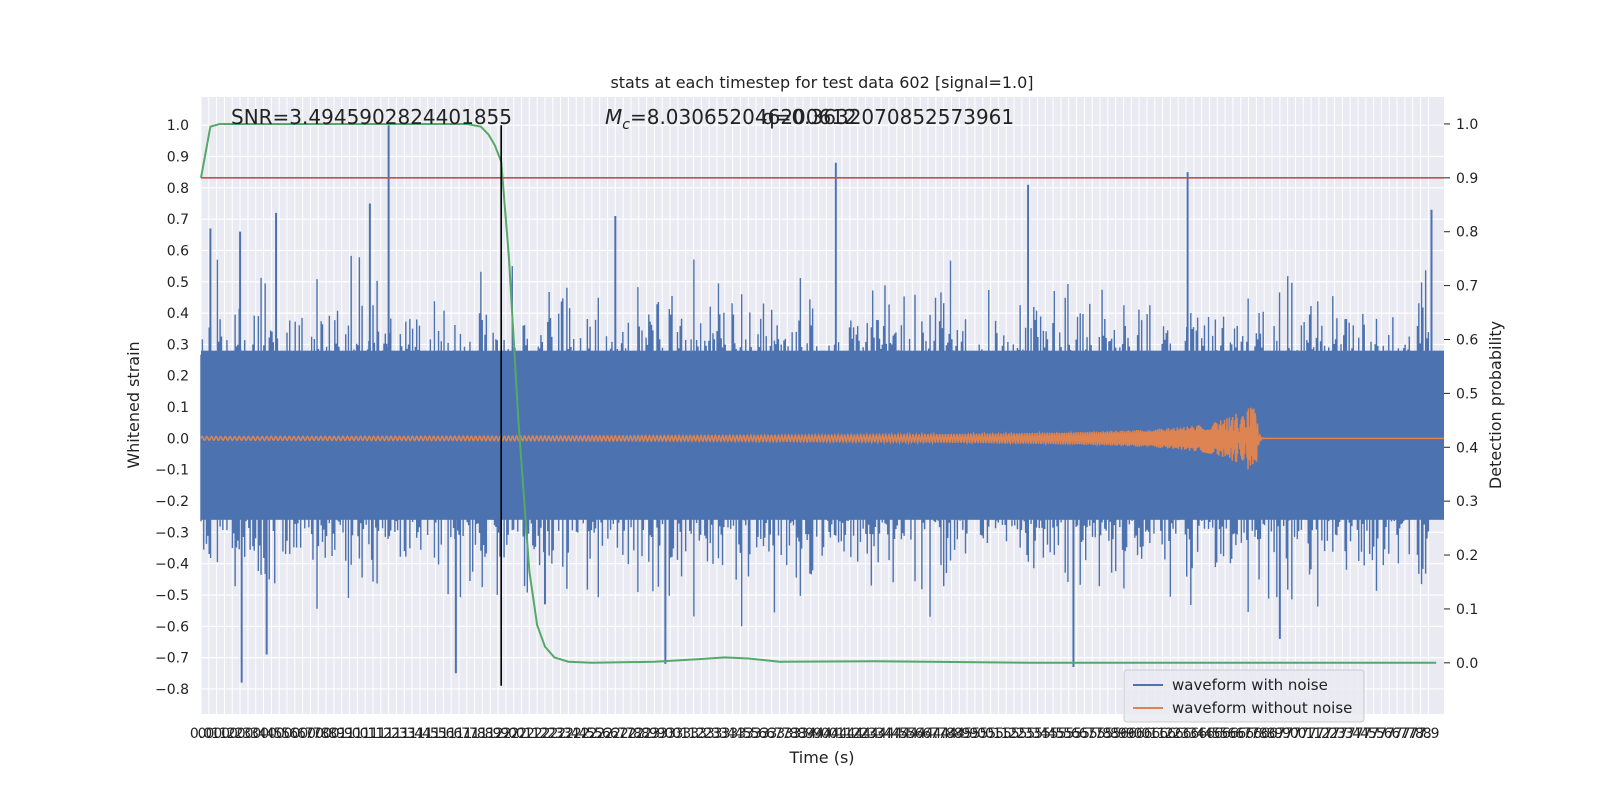  Describe the element at coordinates (1061, 734) in the screenshot. I see `x-tick-label: 5.5` at that location.